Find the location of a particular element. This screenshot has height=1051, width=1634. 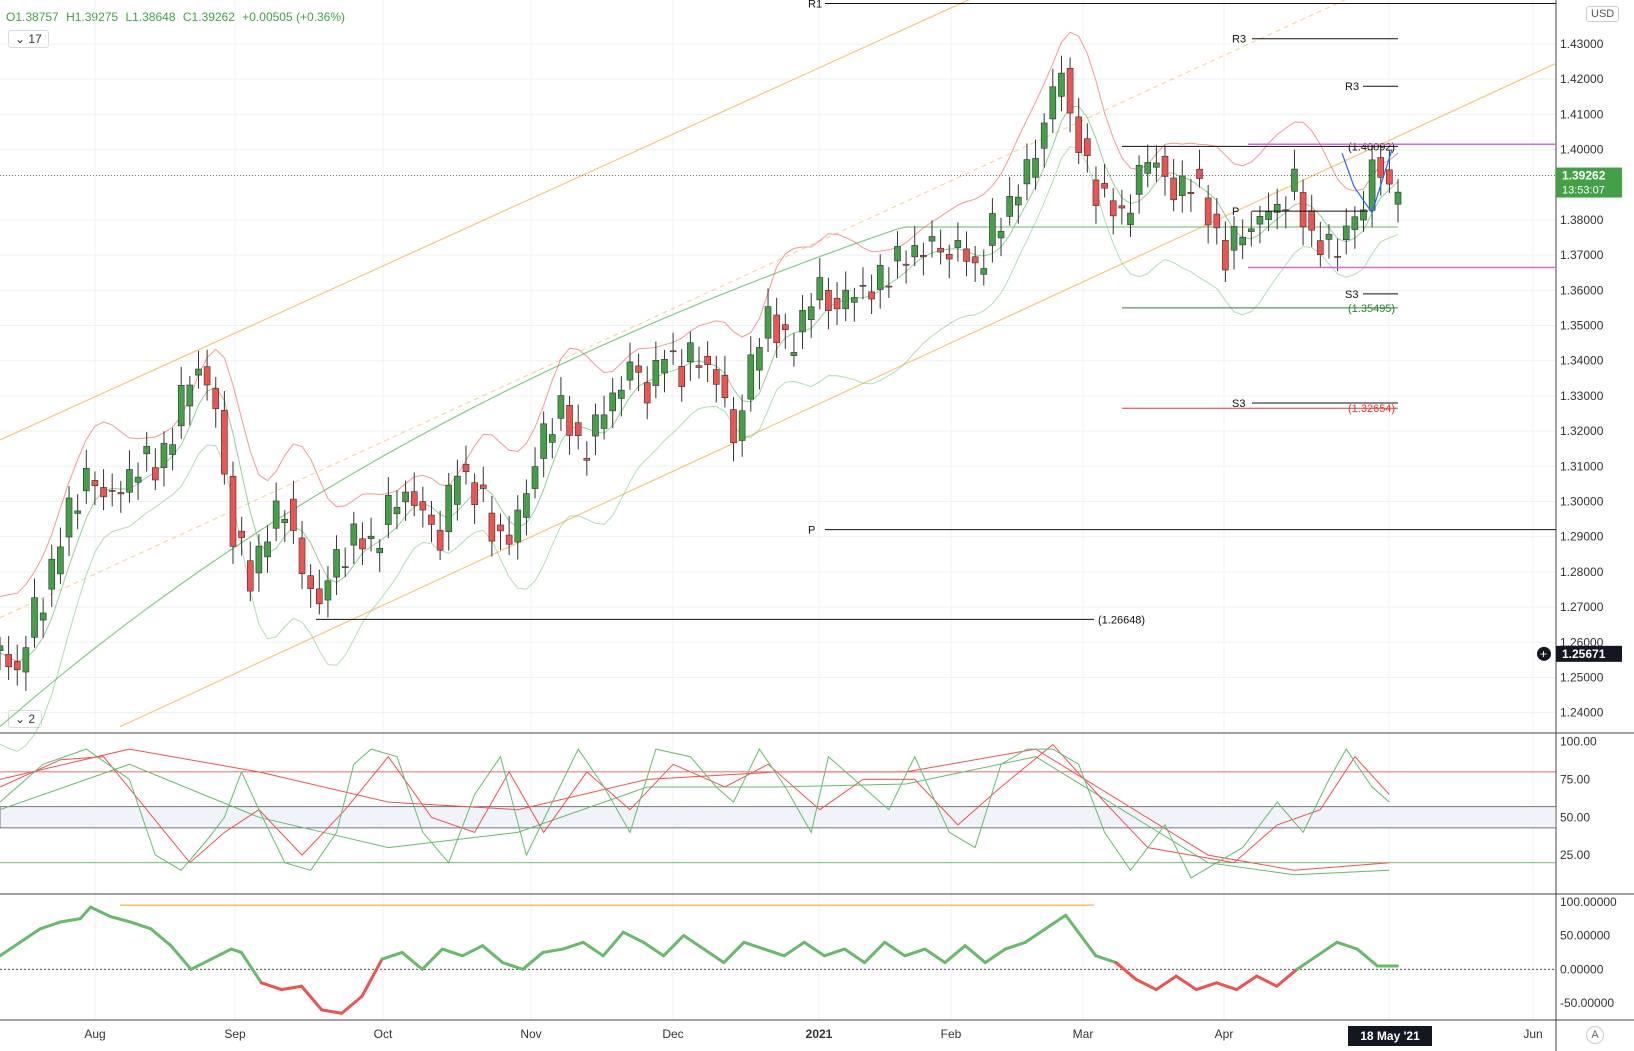

pivot-level-label: (1.26648) is located at coordinates (1121, 620).